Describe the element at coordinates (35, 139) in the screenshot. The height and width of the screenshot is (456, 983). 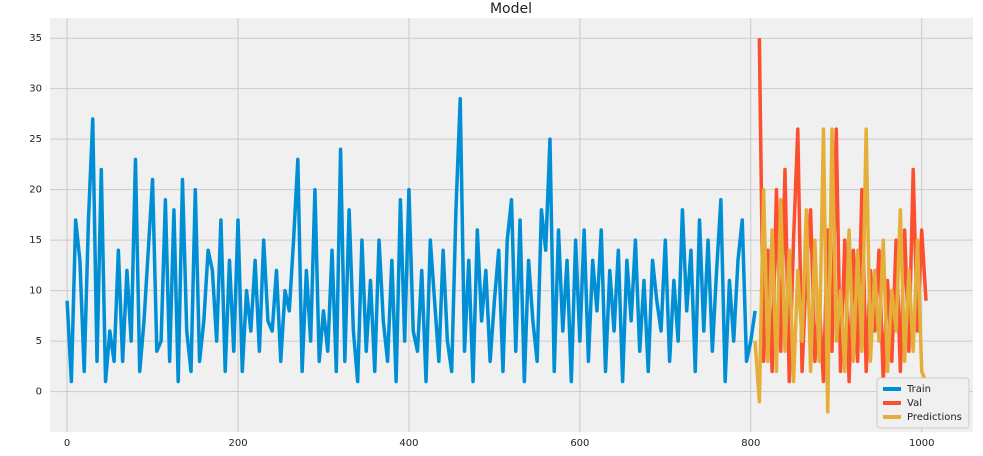
I see `y-tick-label: 25` at that location.